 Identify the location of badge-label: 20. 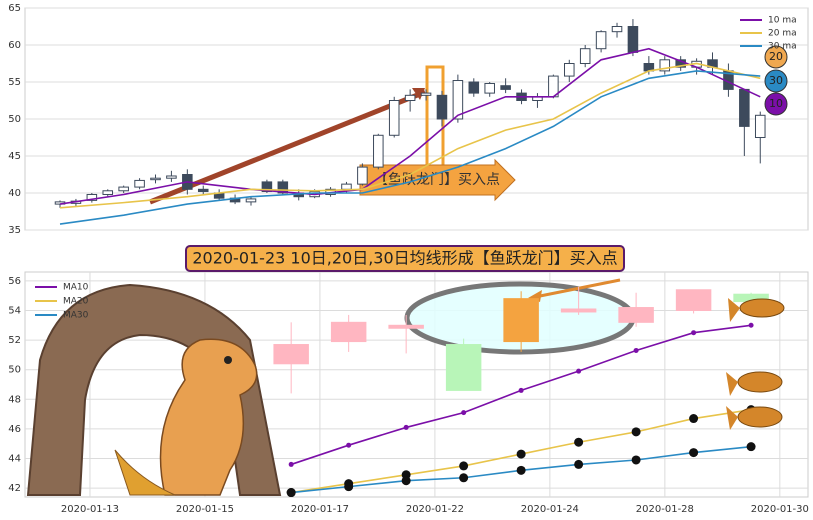
(776, 56).